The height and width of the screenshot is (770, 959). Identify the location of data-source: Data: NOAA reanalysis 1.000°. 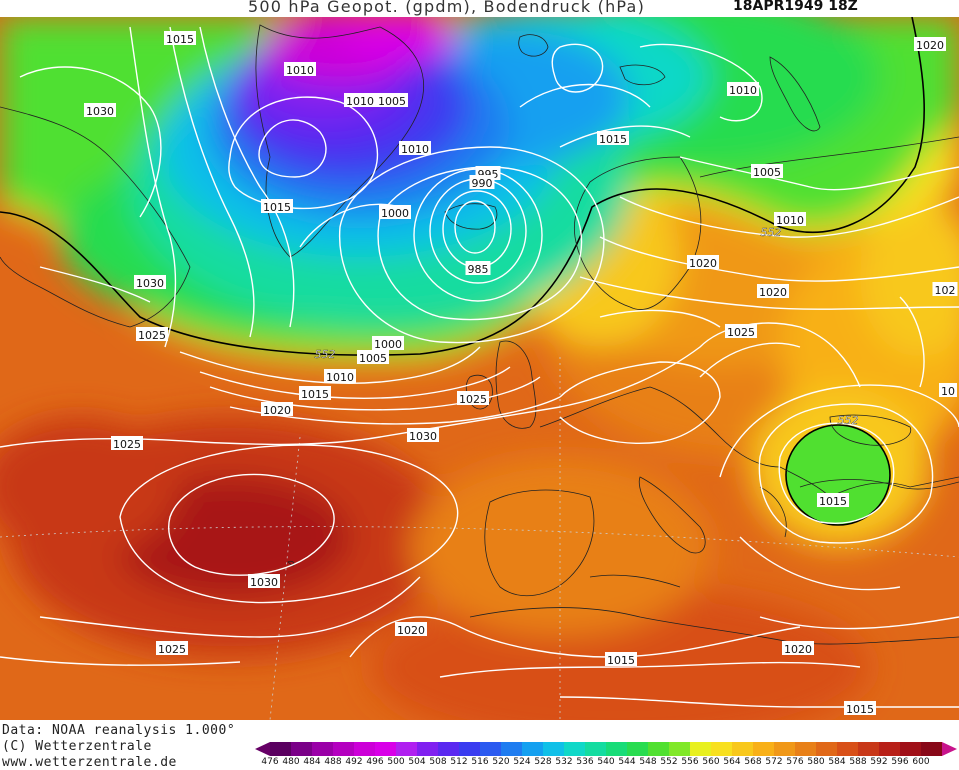
(119, 730).